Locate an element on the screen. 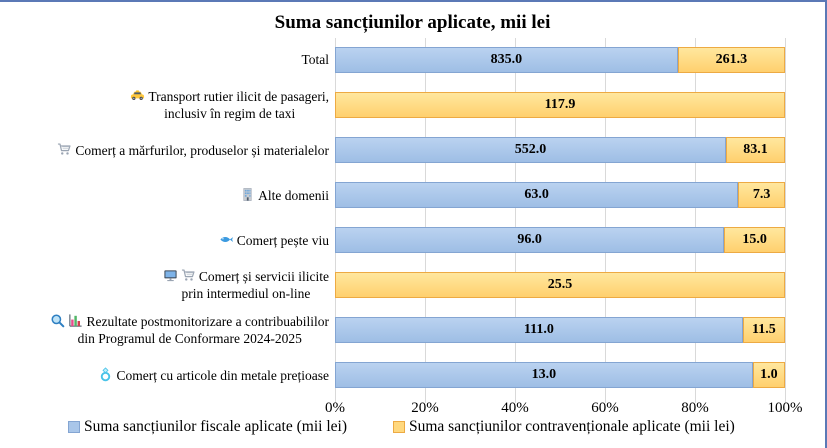 The width and height of the screenshot is (827, 448). contraventional-value-label: 7.3 is located at coordinates (761, 194).